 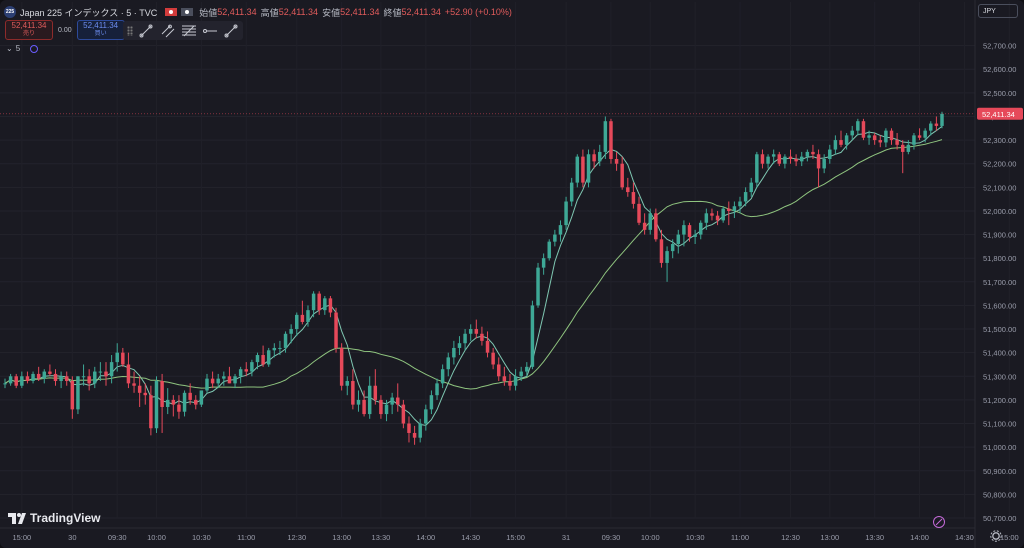 What do you see at coordinates (392, 12) in the screenshot?
I see `close-label: 終値` at bounding box center [392, 12].